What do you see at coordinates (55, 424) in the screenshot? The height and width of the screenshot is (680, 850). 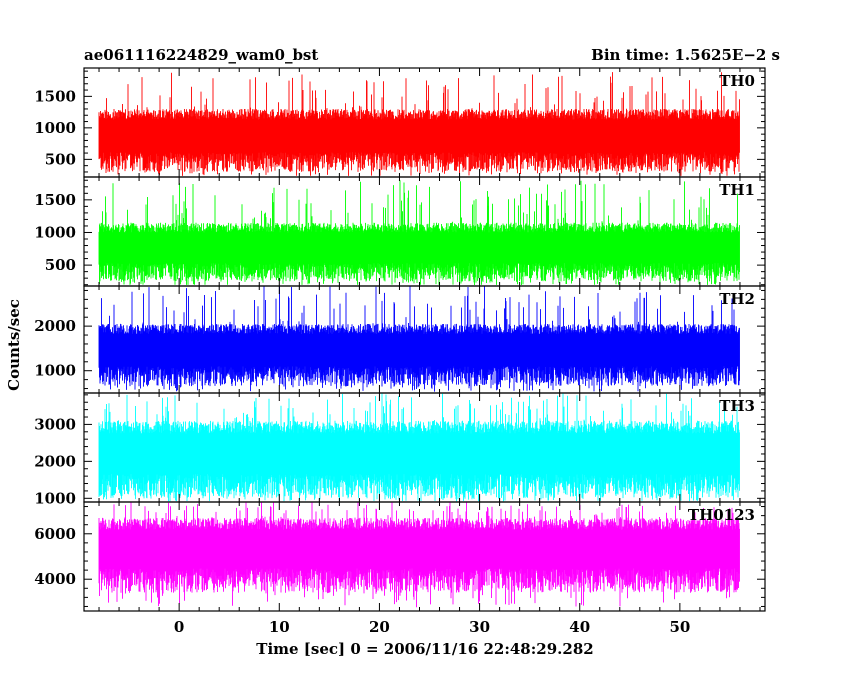 I see `y-tick-label: 3000` at bounding box center [55, 424].